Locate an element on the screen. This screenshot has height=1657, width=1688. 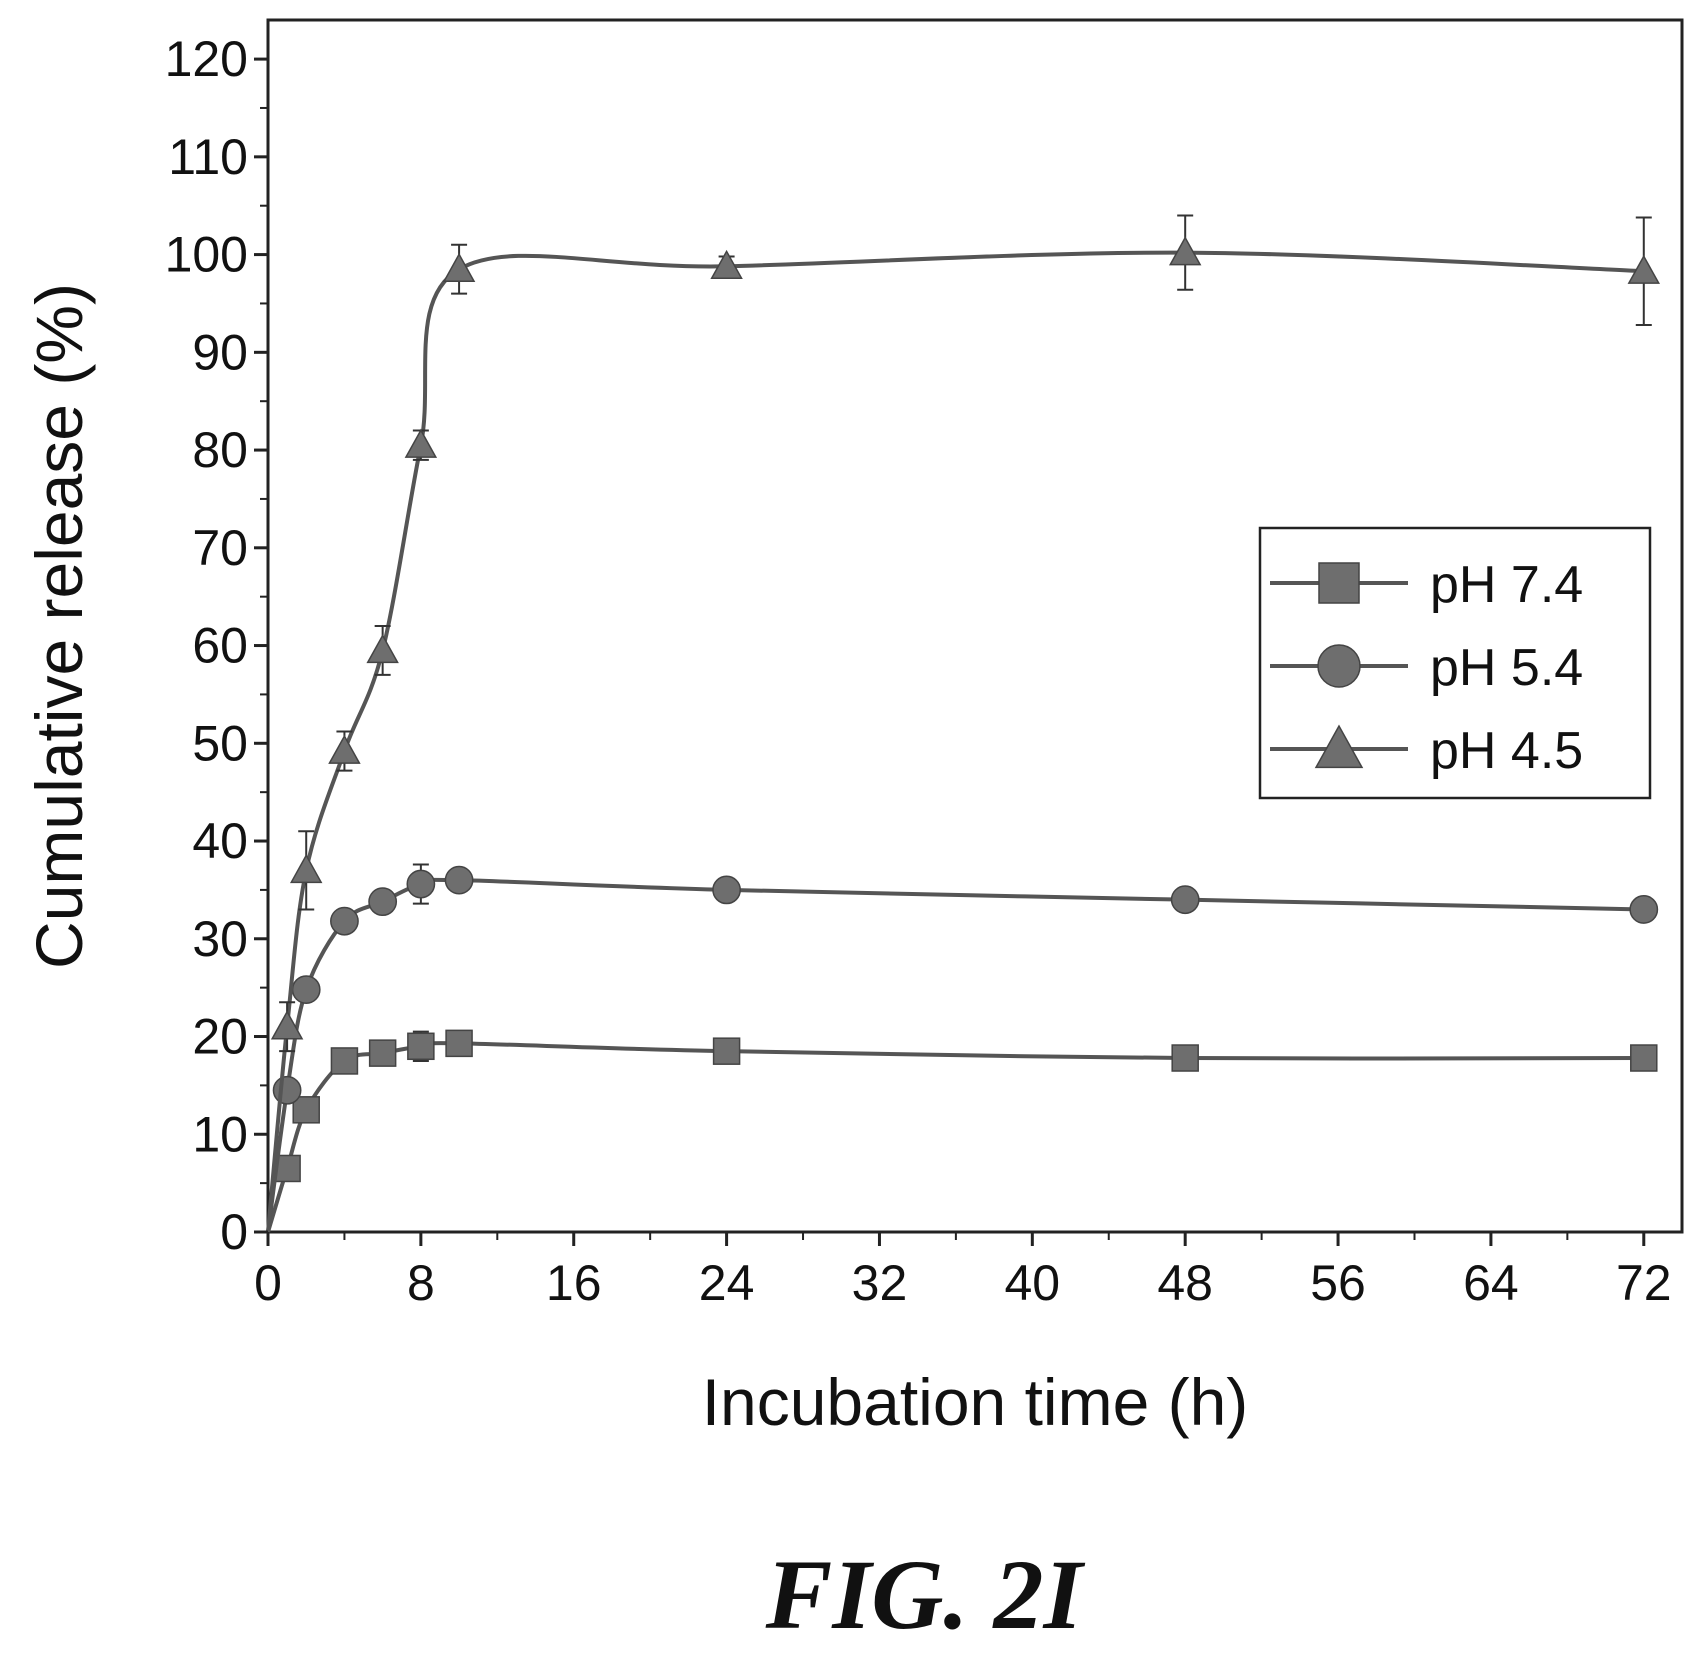
x-tick-label: 56 is located at coordinates (1338, 1283).